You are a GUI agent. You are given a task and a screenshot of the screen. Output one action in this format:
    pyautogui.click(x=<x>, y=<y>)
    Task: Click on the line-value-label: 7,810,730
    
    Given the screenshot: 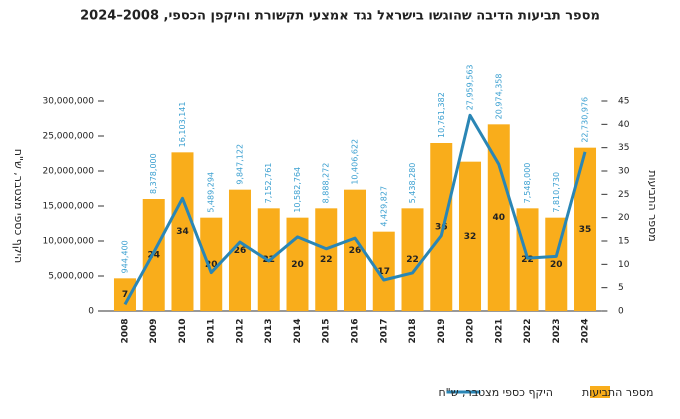 What is the action you would take?
    pyautogui.click(x=556, y=192)
    